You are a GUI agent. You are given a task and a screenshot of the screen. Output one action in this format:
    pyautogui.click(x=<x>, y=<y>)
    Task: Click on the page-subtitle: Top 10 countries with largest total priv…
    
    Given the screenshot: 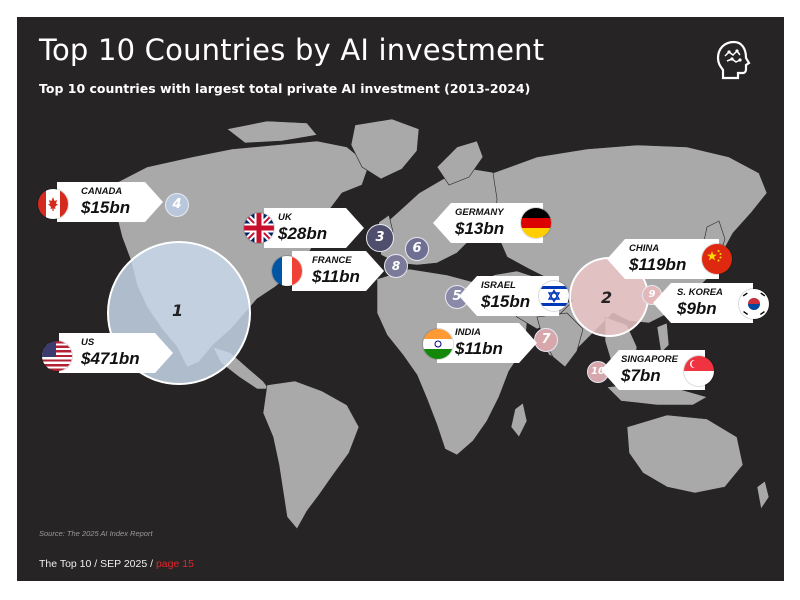 What is the action you would take?
    pyautogui.click(x=285, y=88)
    